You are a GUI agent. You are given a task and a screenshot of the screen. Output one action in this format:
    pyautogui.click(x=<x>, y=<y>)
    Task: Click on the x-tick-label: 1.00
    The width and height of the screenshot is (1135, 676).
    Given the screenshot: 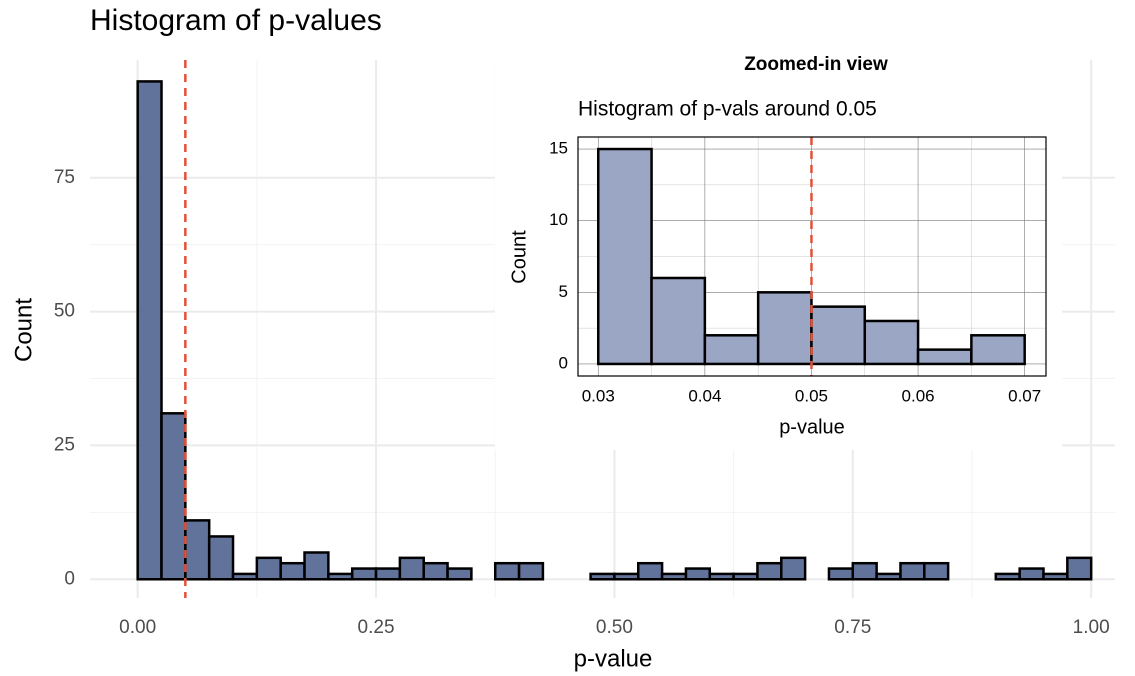 What is the action you would take?
    pyautogui.click(x=1091, y=627)
    